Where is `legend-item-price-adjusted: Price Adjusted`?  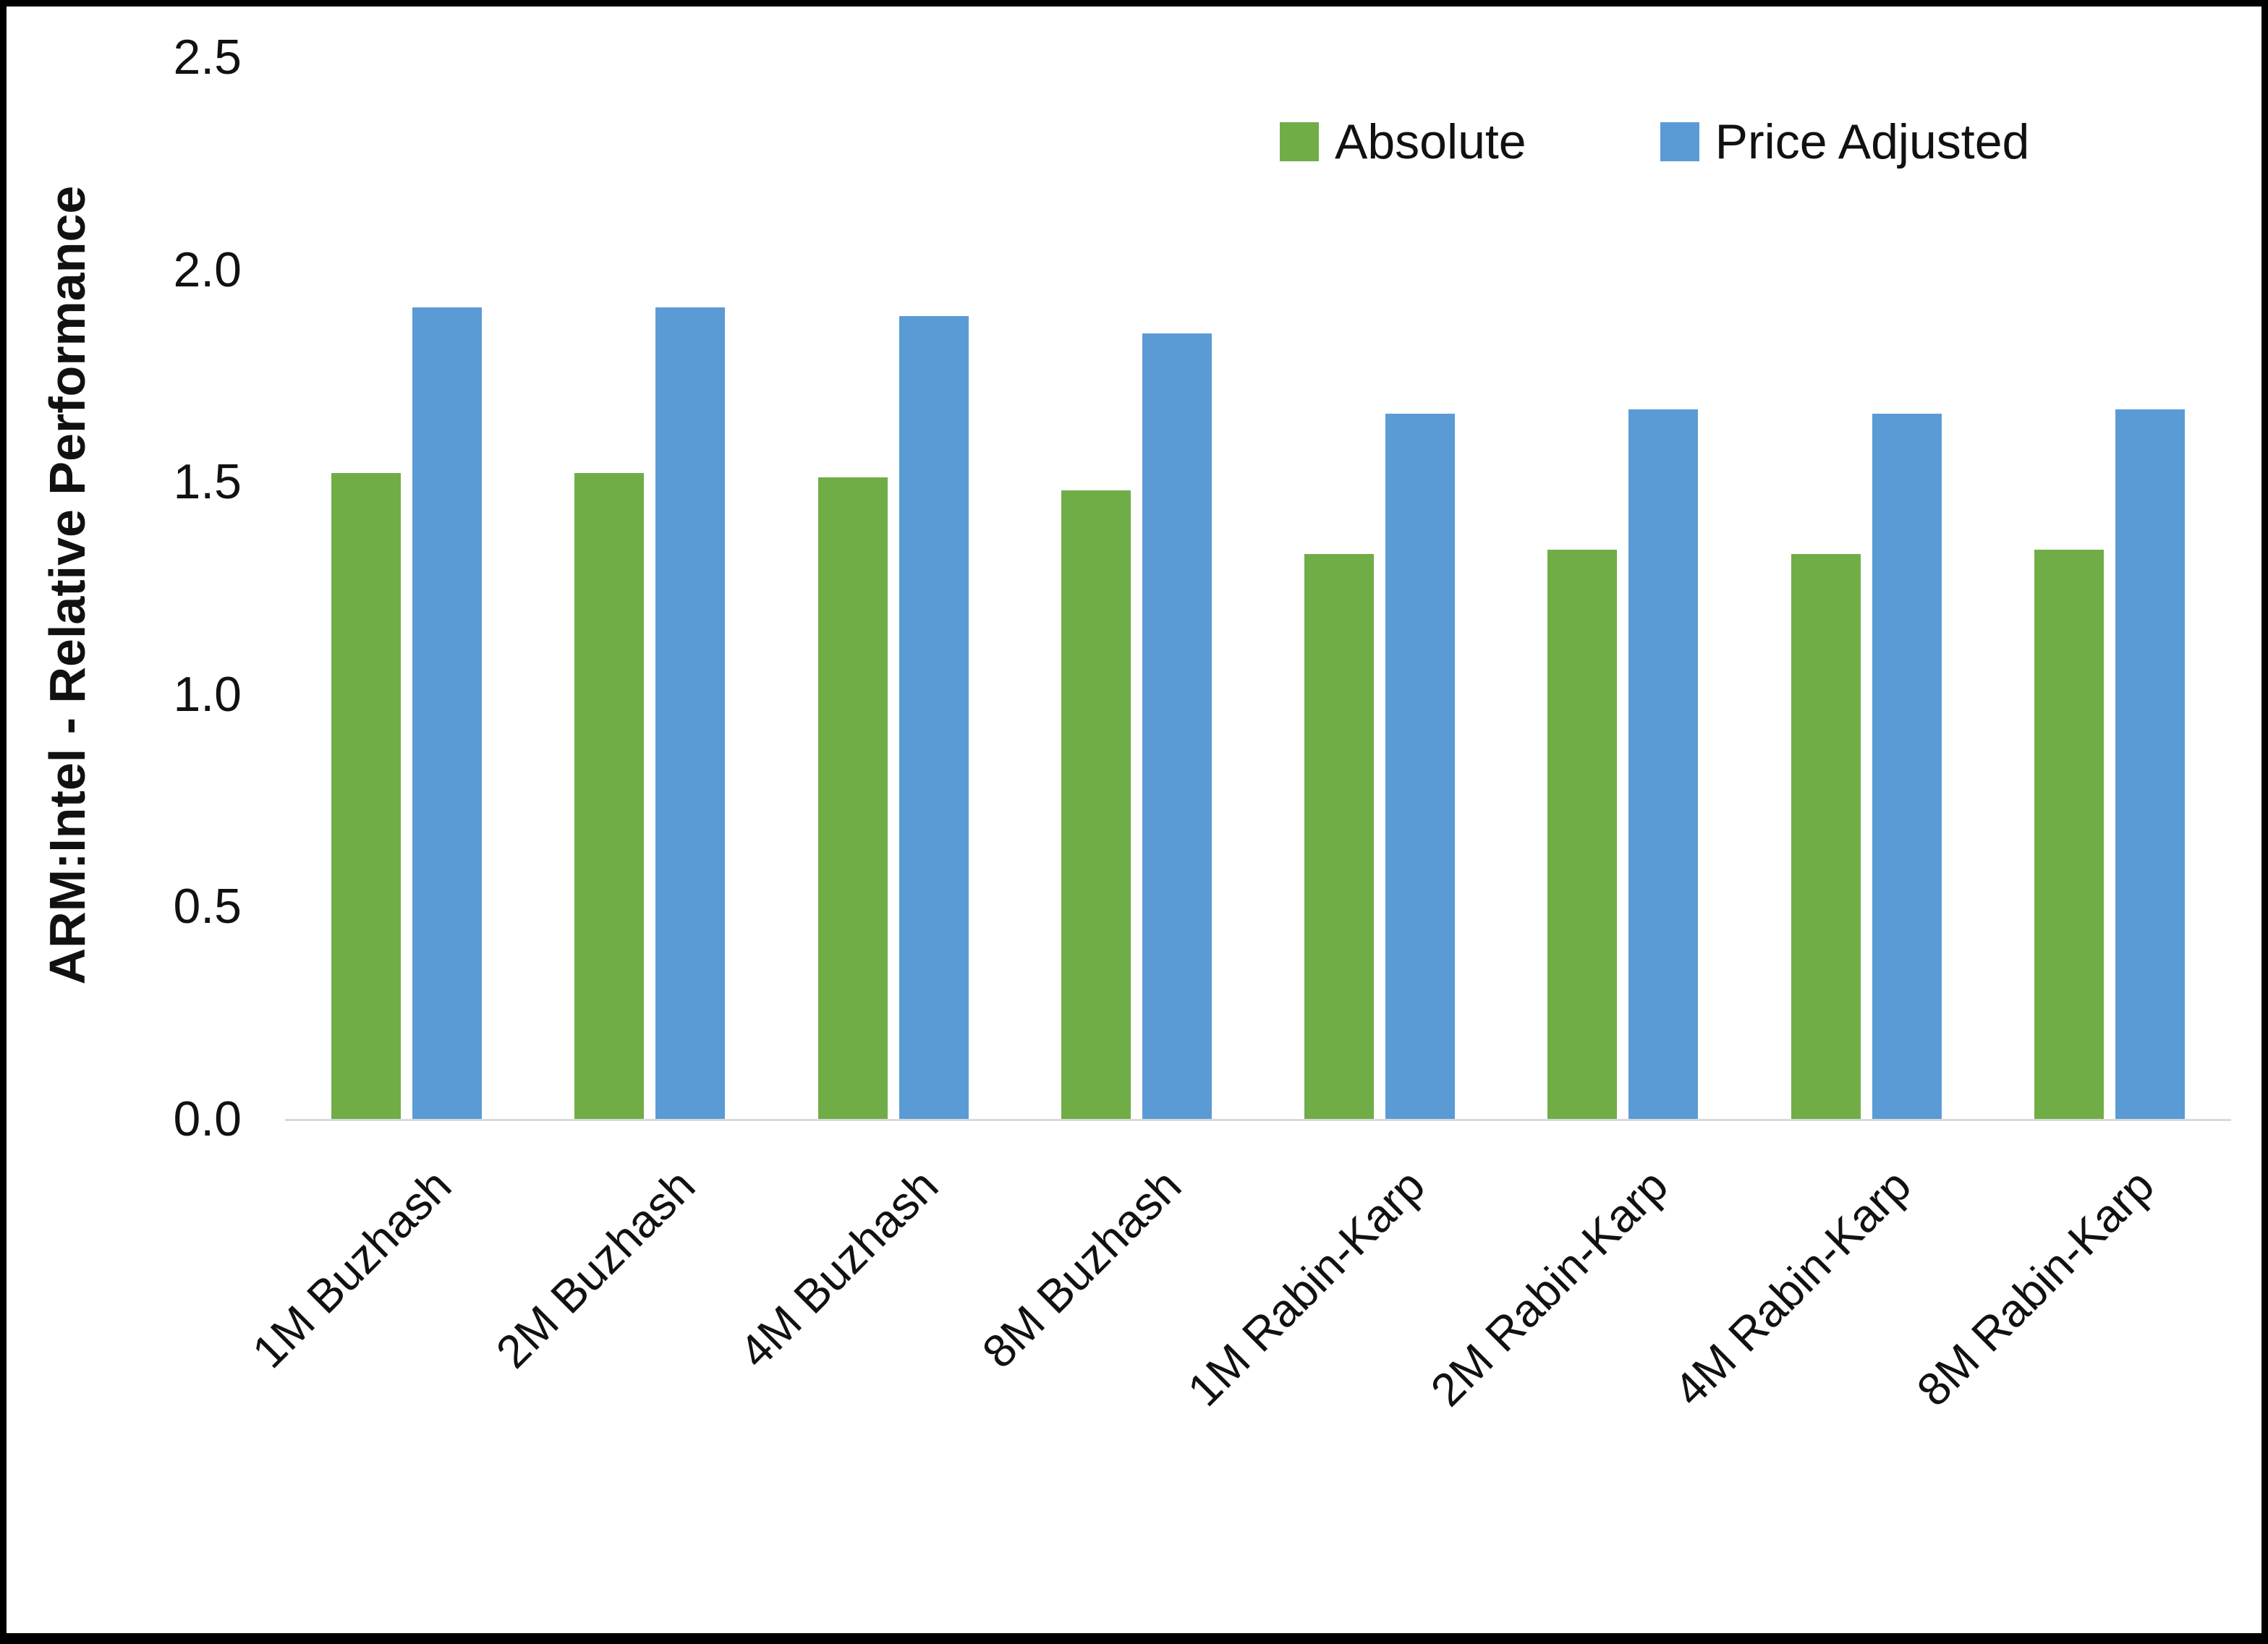
legend-item-price-adjusted: Price Adjusted is located at coordinates (1845, 142).